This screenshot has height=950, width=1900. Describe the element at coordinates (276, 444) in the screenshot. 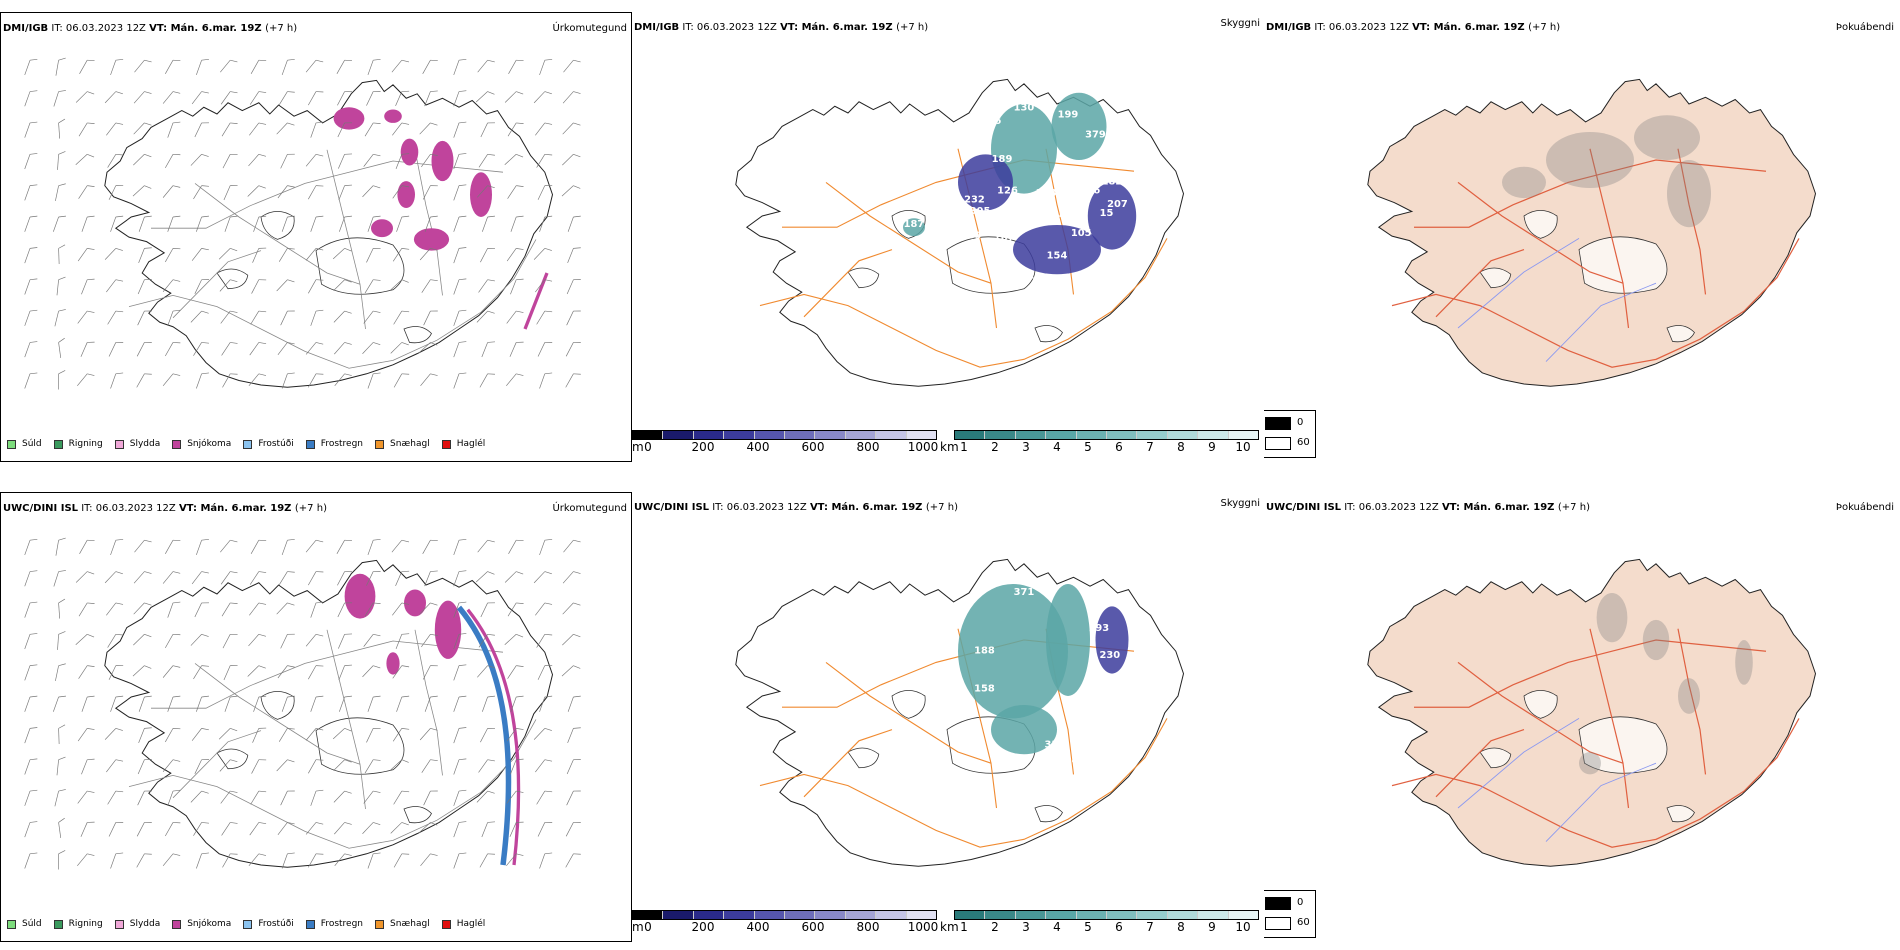

I see `legend-label: Frostúði` at that location.